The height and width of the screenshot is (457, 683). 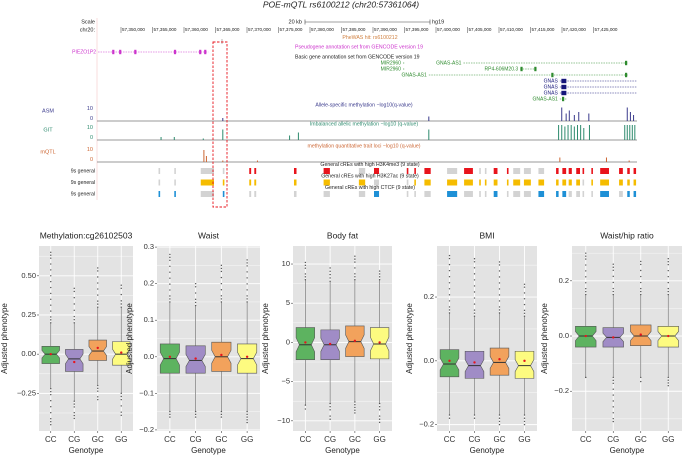 What do you see at coordinates (286, 263) in the screenshot?
I see `y-tick-label: 10` at bounding box center [286, 263].